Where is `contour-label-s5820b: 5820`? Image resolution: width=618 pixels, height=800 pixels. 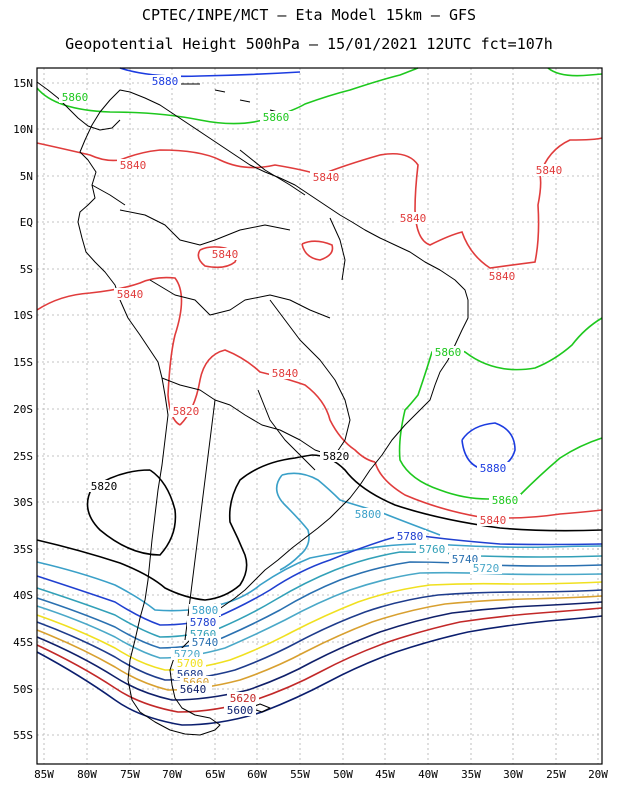 contour-label-s5820b: 5820 is located at coordinates (336, 456).